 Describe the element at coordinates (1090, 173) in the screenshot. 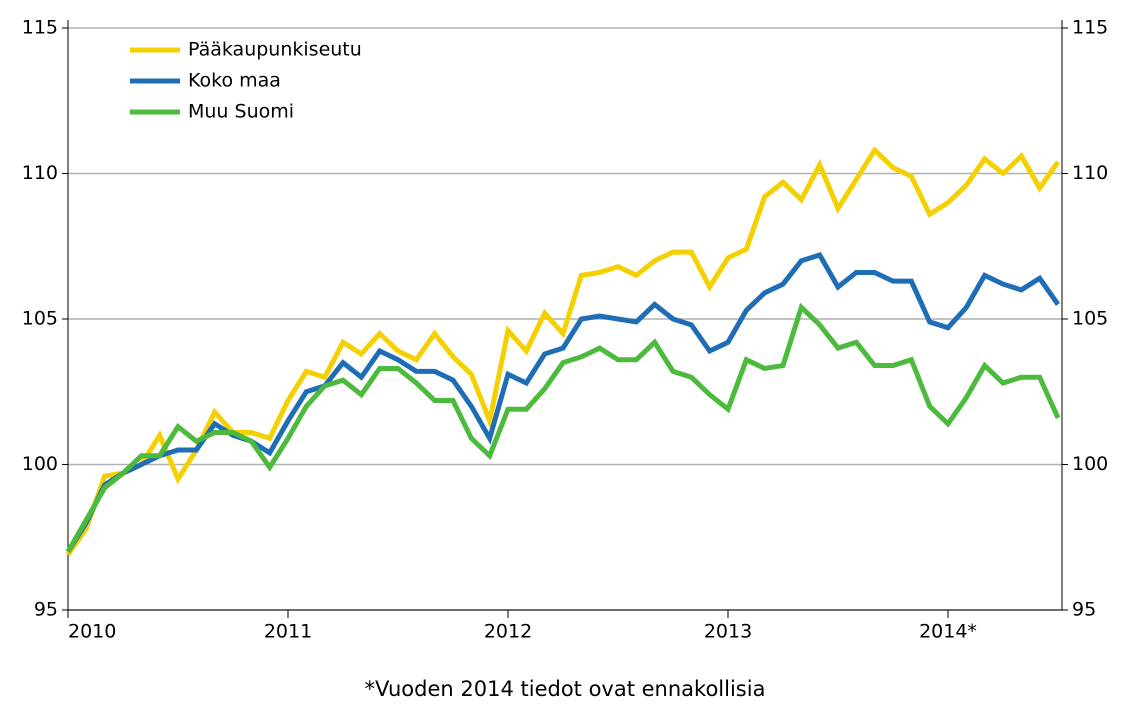

I see `y2-tick-label: 110` at that location.